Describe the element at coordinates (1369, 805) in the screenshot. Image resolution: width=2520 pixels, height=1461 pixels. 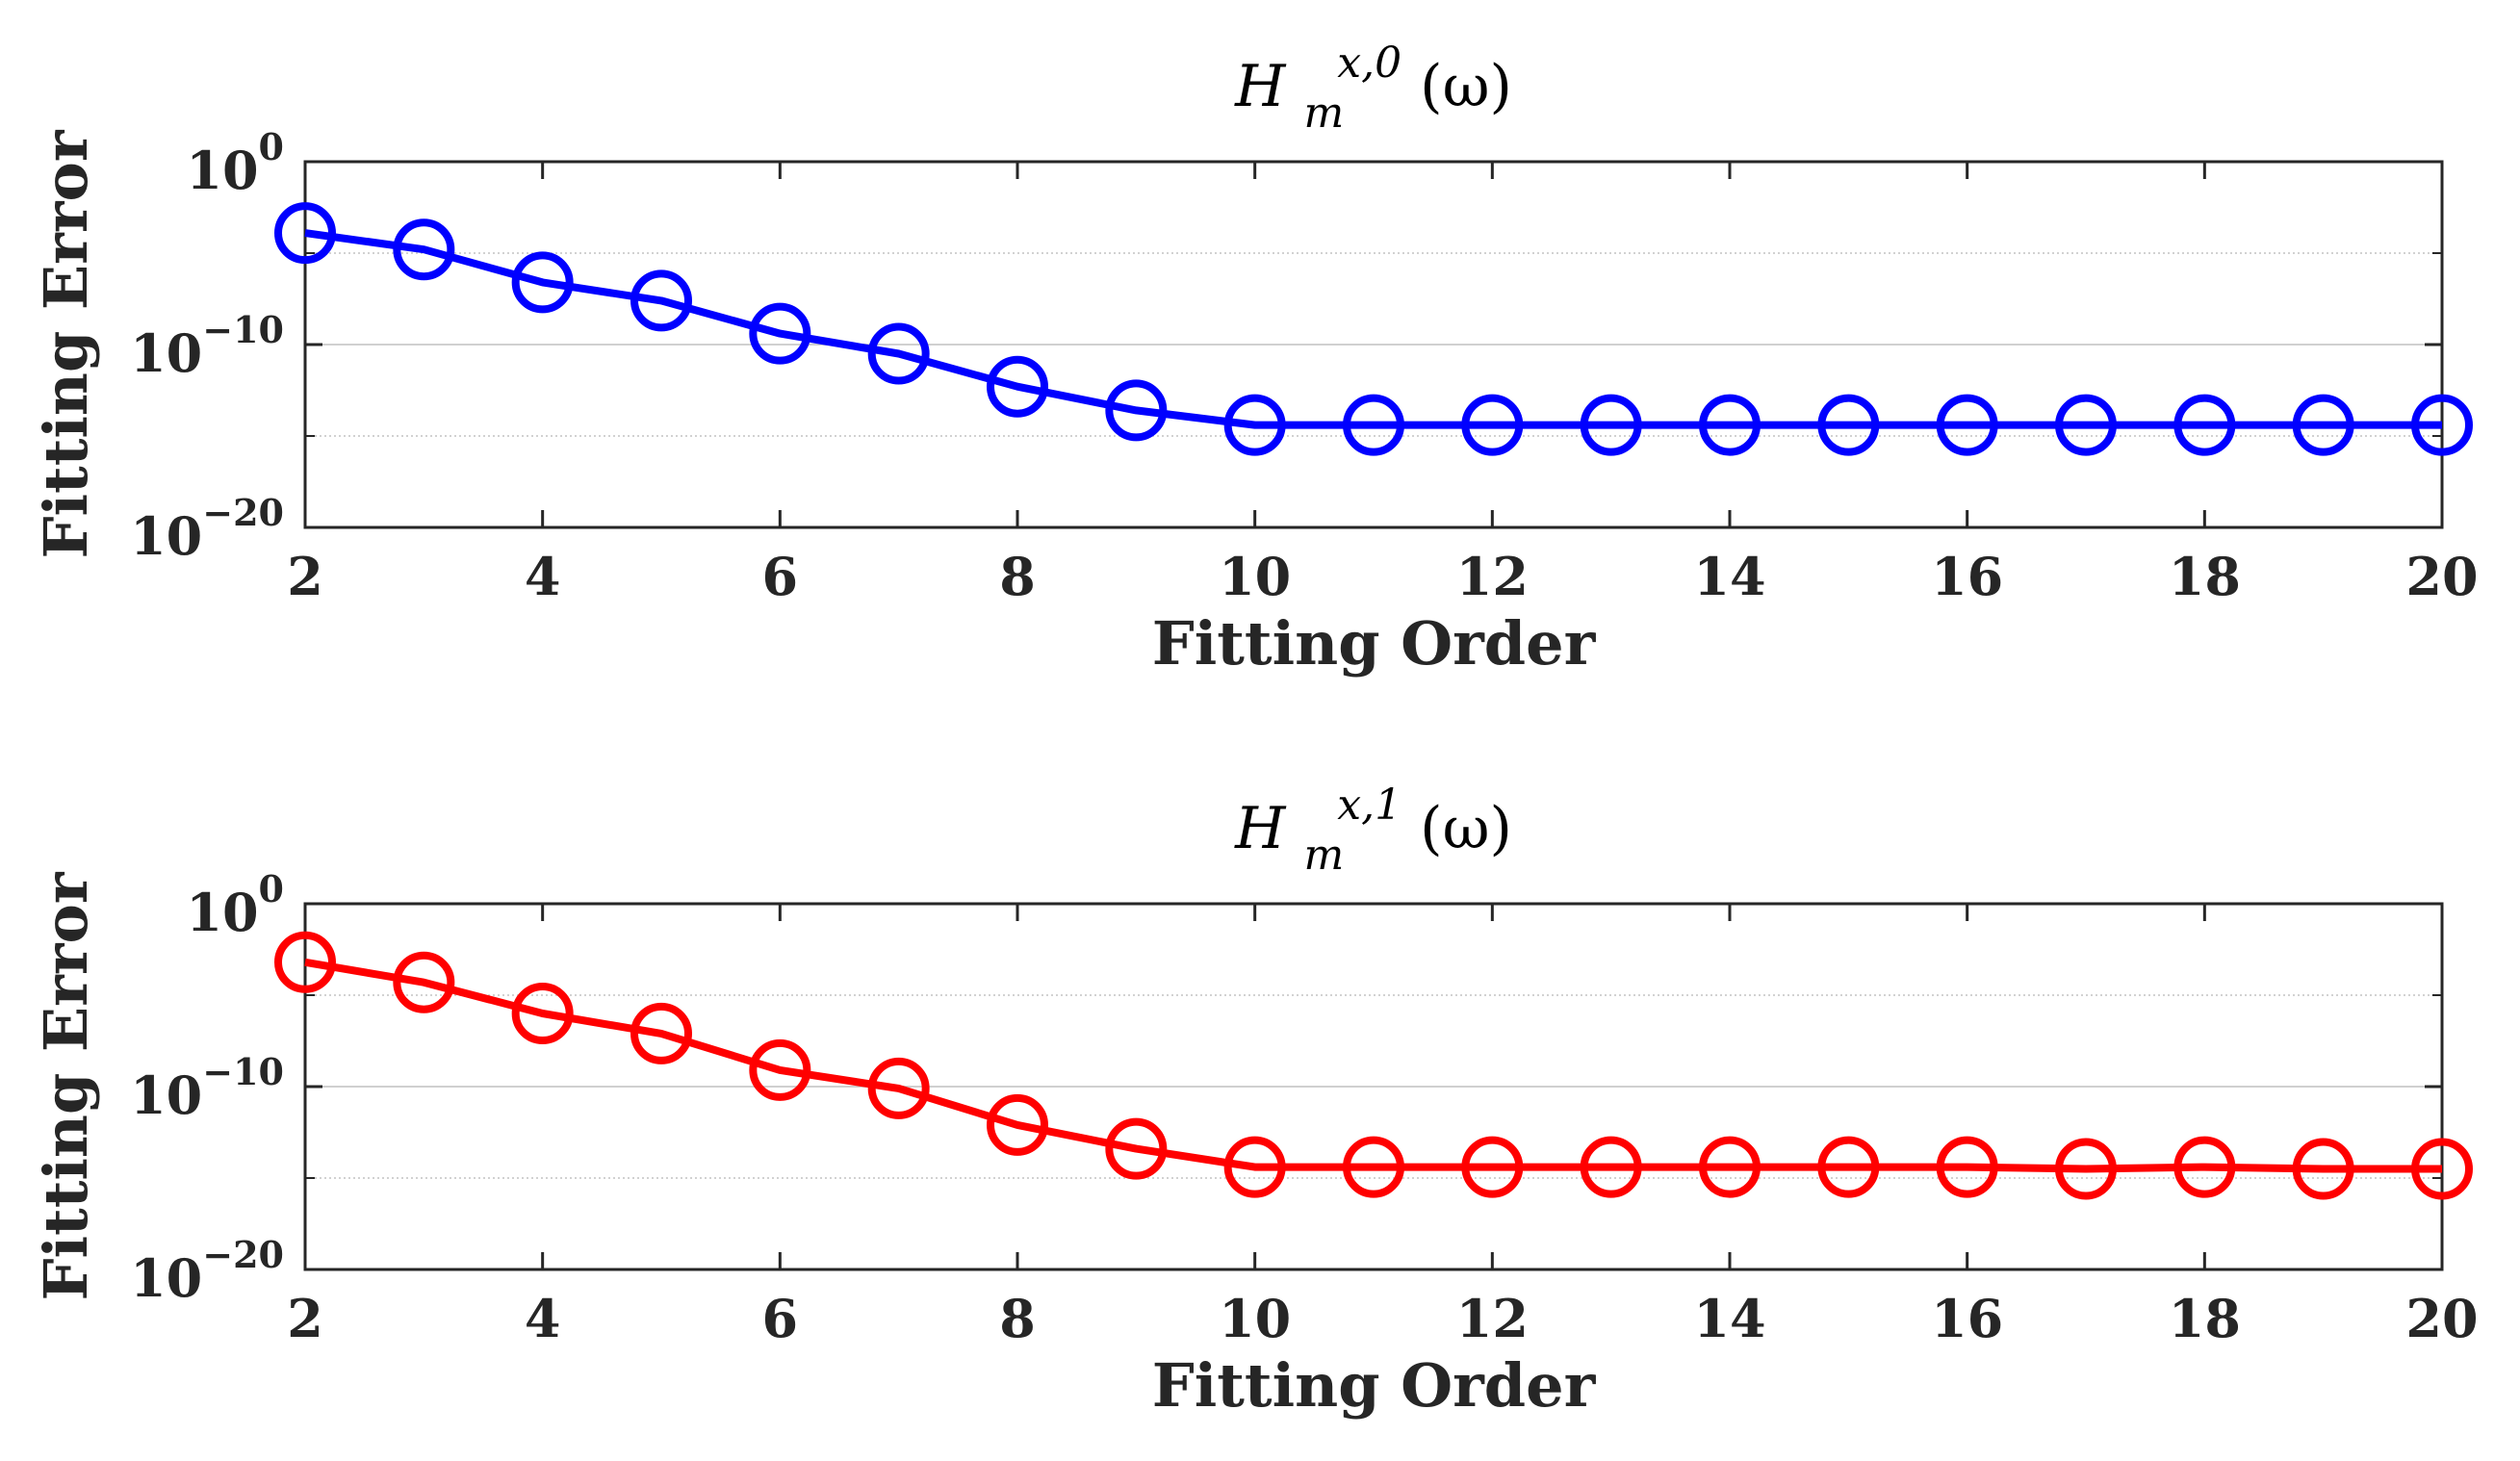
I see `title-superscript: x,1` at that location.